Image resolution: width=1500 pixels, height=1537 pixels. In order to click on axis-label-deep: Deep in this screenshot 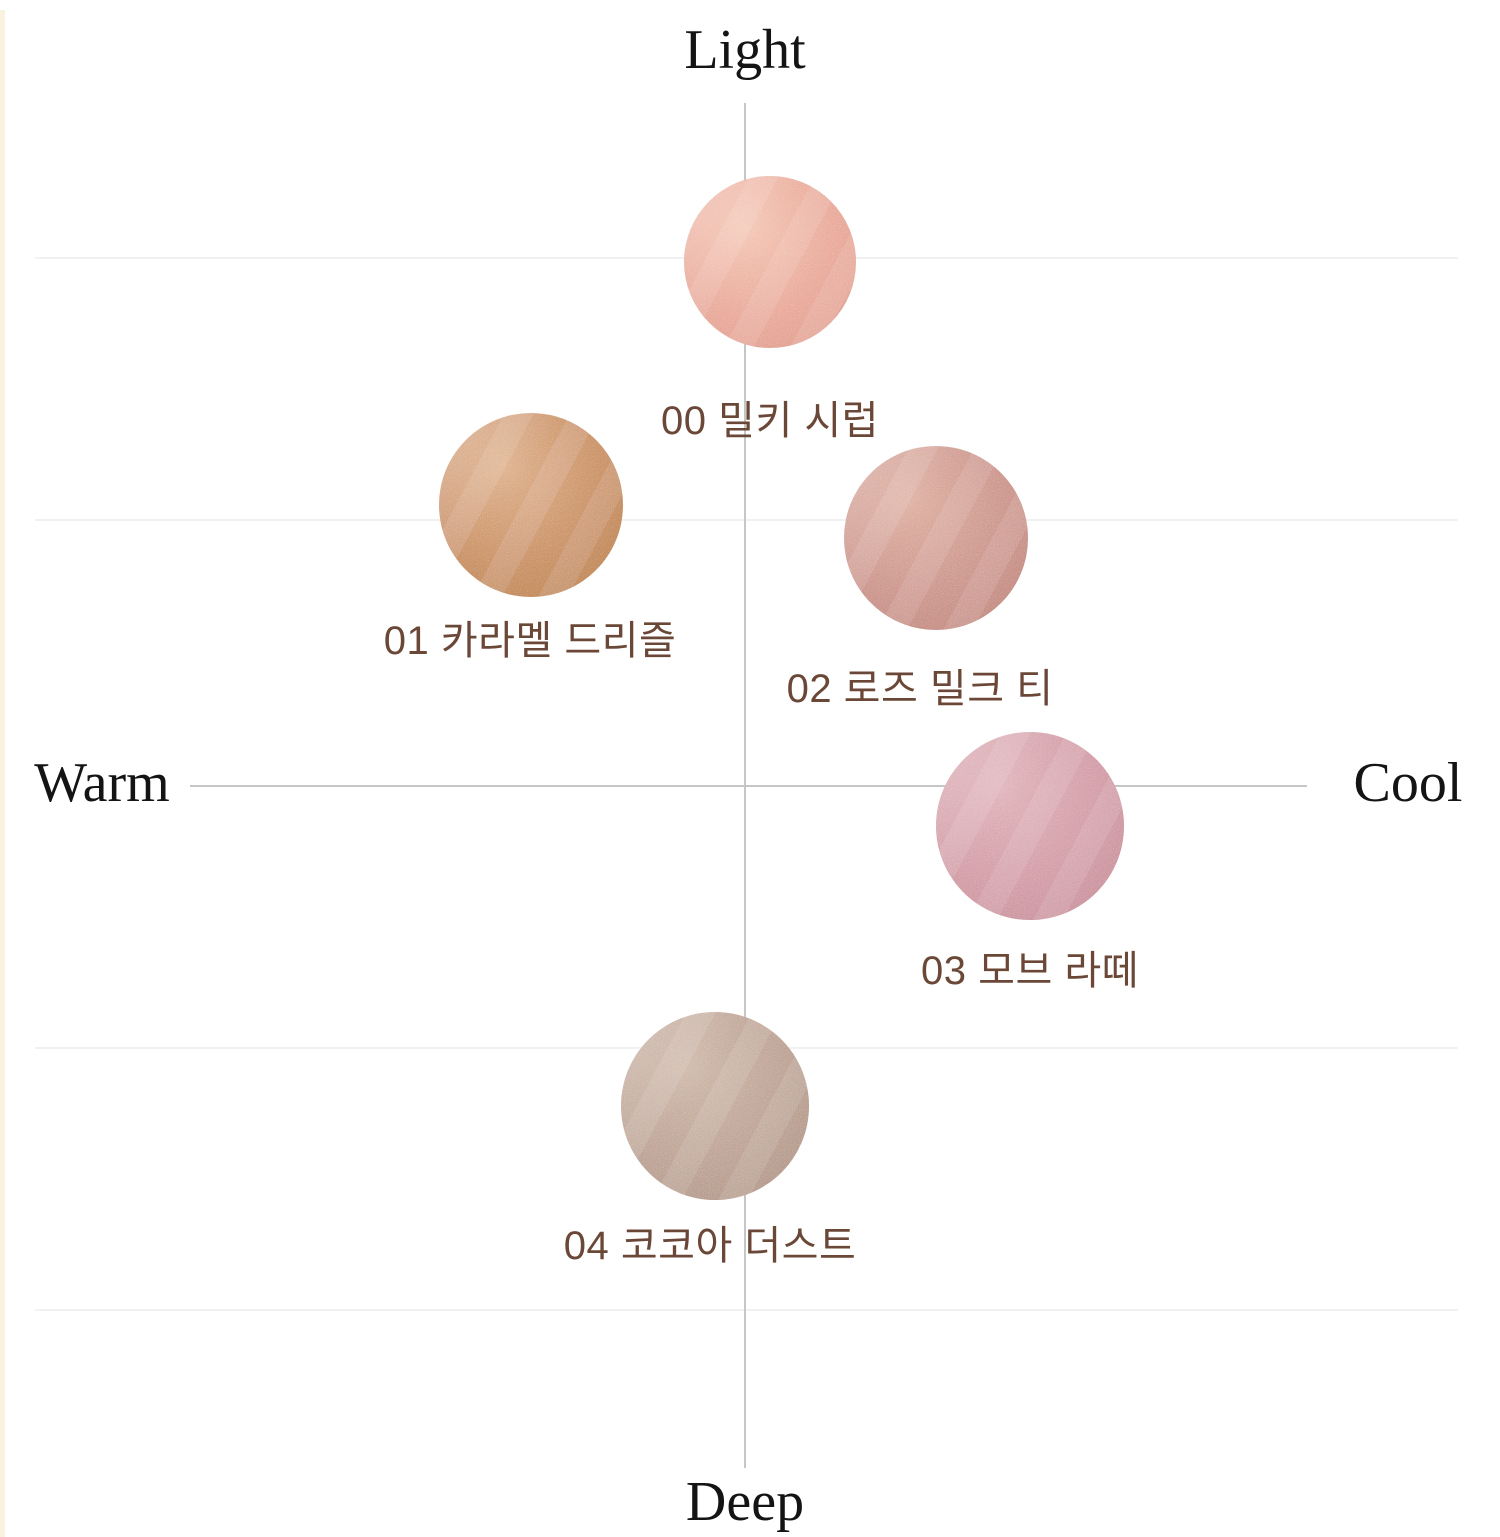, I will do `click(745, 1502)`.